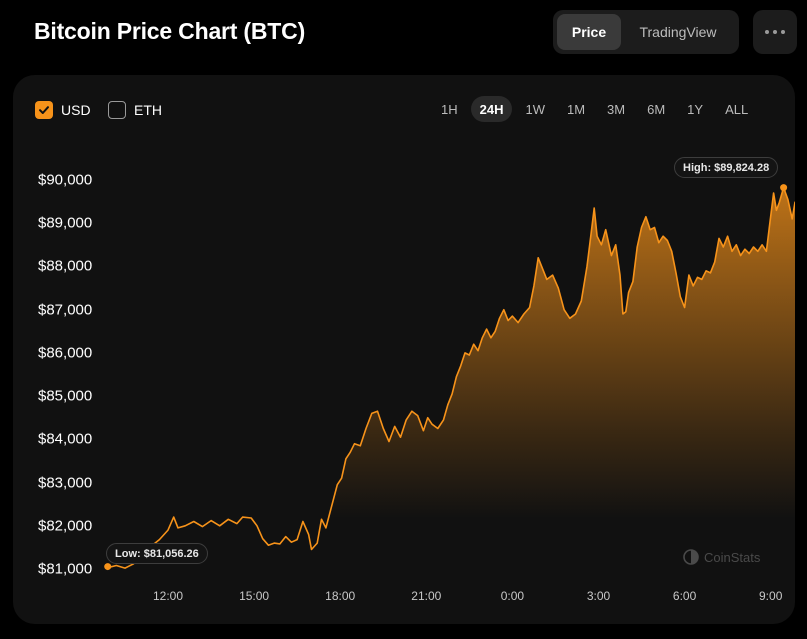 The width and height of the screenshot is (807, 639). I want to click on range-tab-1m: 1M, so click(576, 109).